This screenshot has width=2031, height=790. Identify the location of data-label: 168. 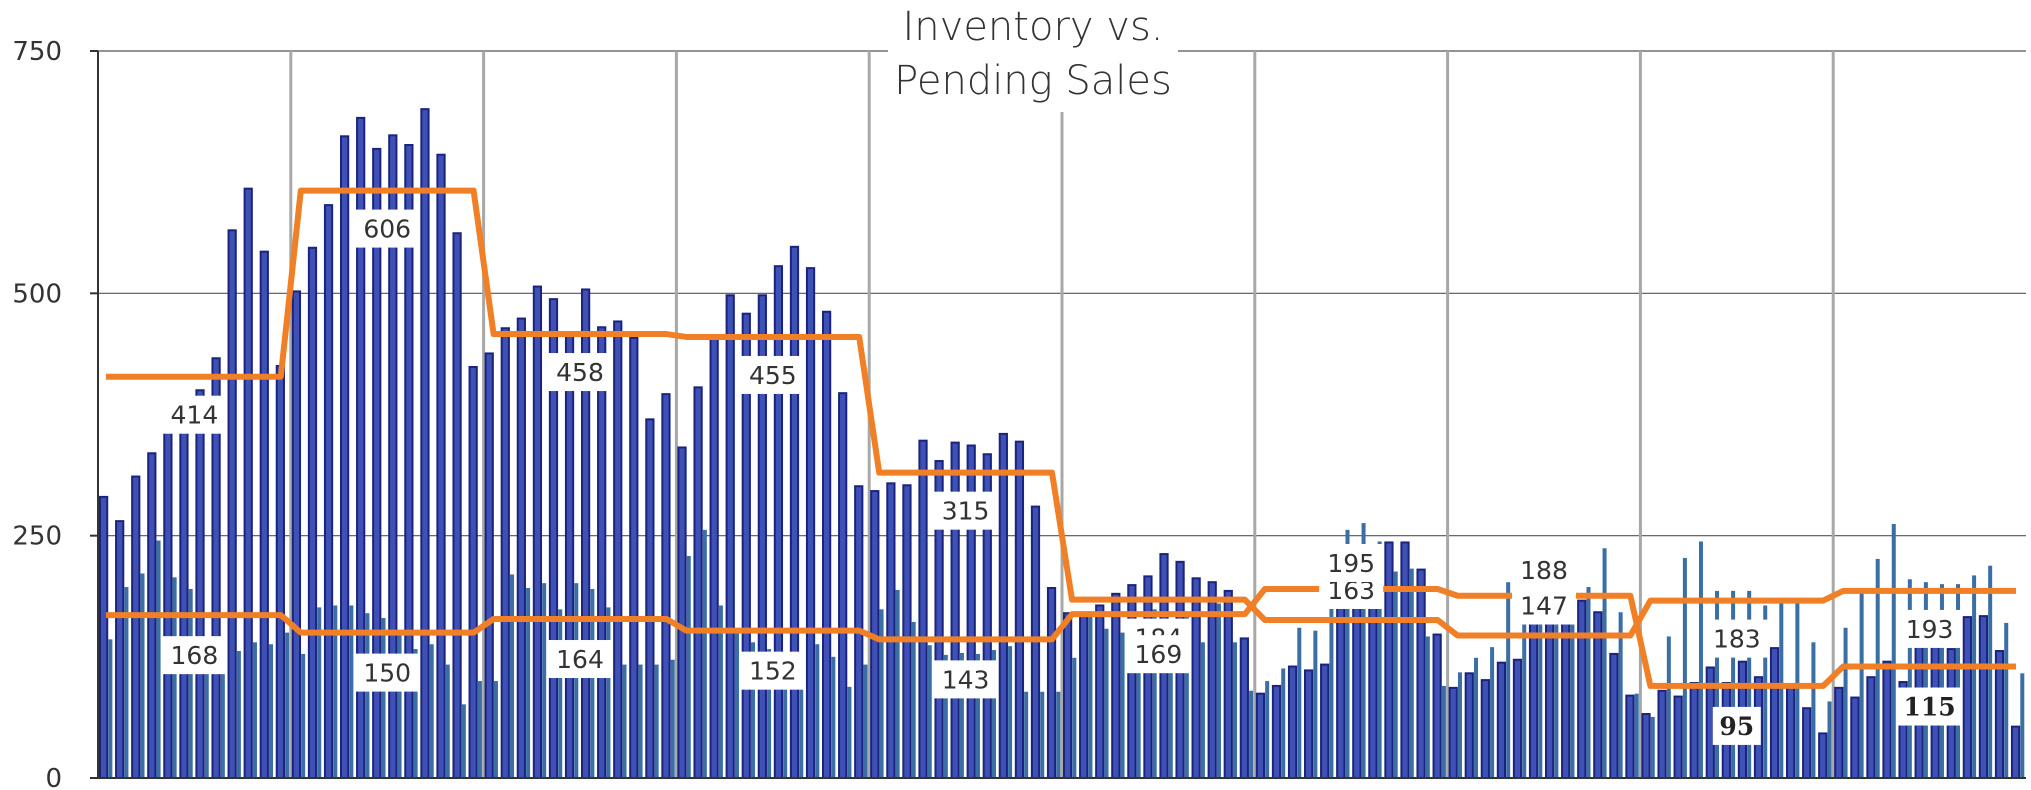
(195, 655).